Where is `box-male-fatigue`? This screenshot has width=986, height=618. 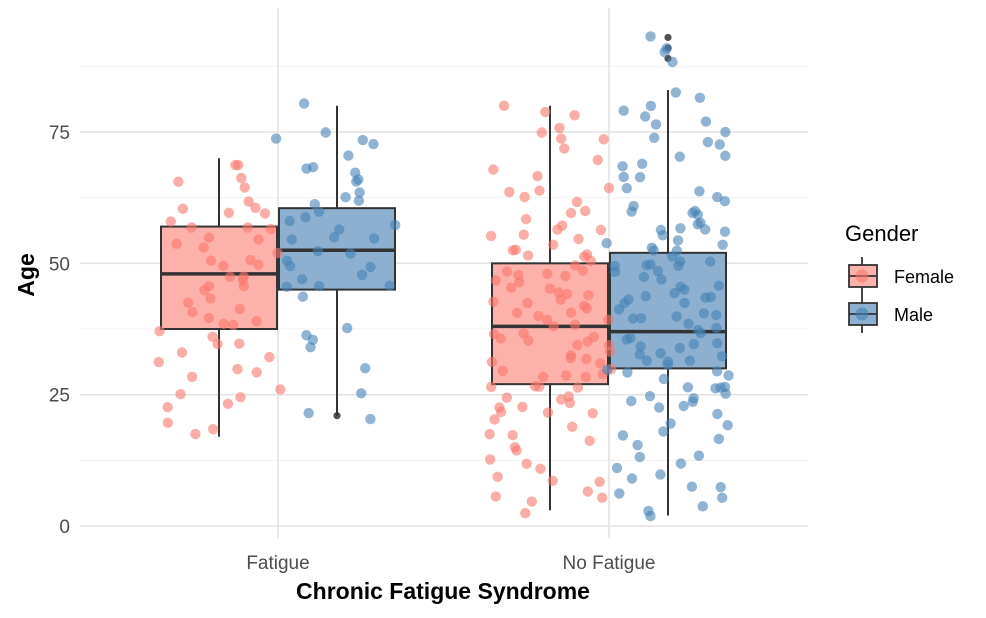
box-male-fatigue is located at coordinates (337, 262).